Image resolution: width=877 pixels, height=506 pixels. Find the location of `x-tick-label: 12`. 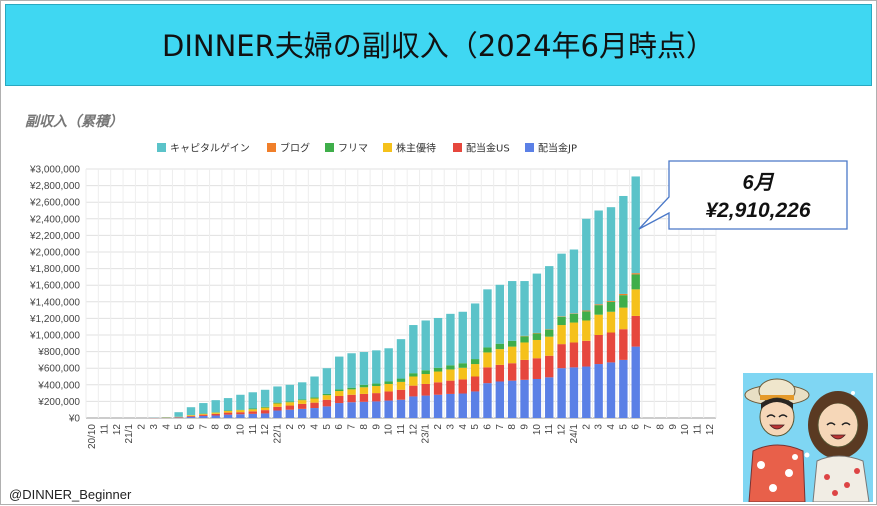

x-tick-label: 12 is located at coordinates (117, 430).